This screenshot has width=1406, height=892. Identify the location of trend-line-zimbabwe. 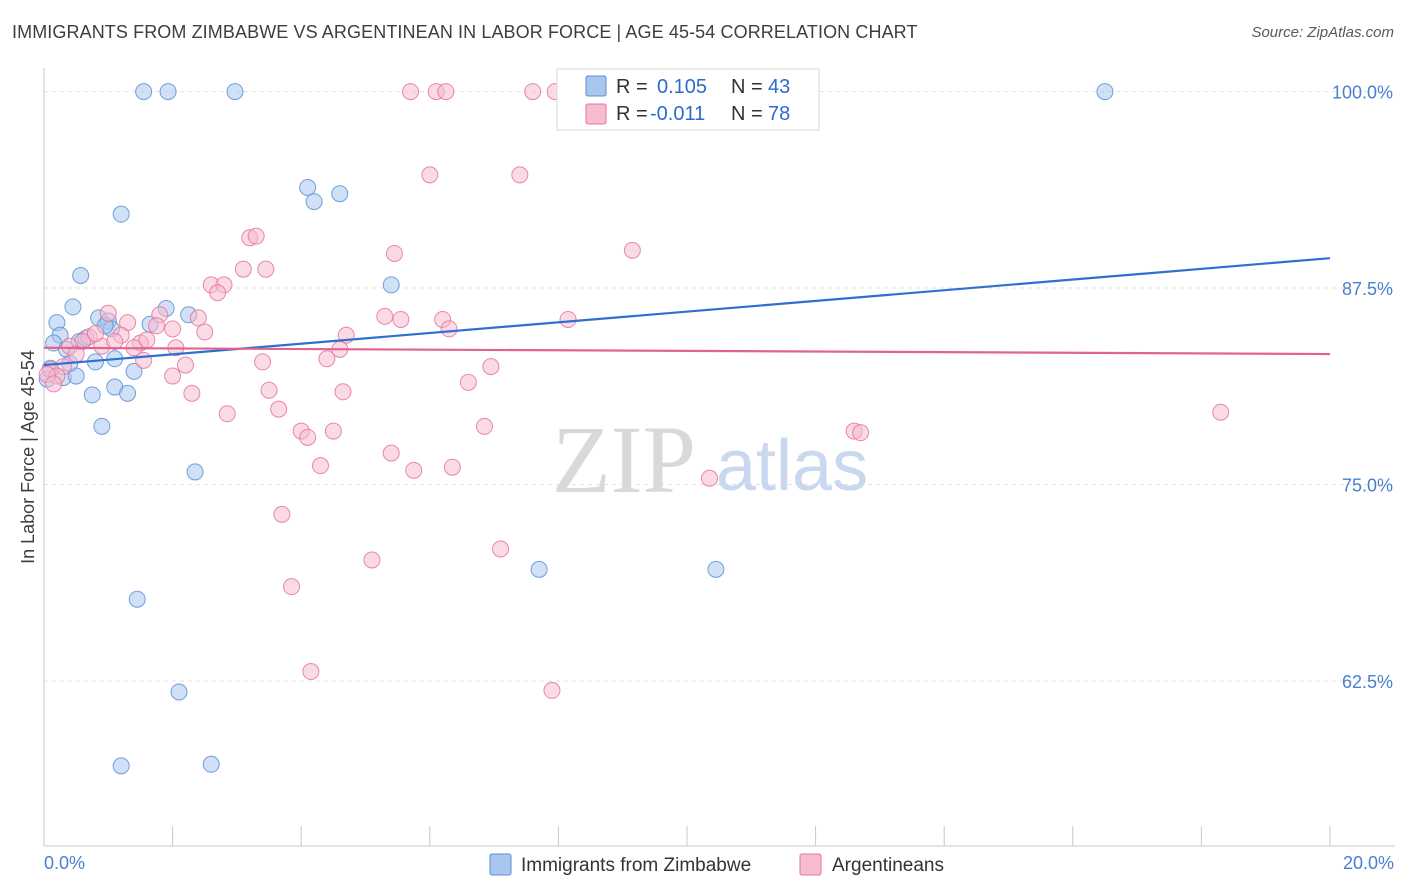
(687, 312).